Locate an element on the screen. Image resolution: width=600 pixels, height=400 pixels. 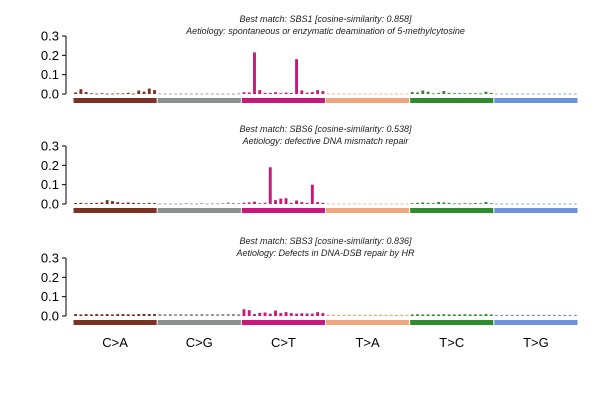
panel-subtitle: Aetiology: defective DNA mismatch repair is located at coordinates (326, 141).